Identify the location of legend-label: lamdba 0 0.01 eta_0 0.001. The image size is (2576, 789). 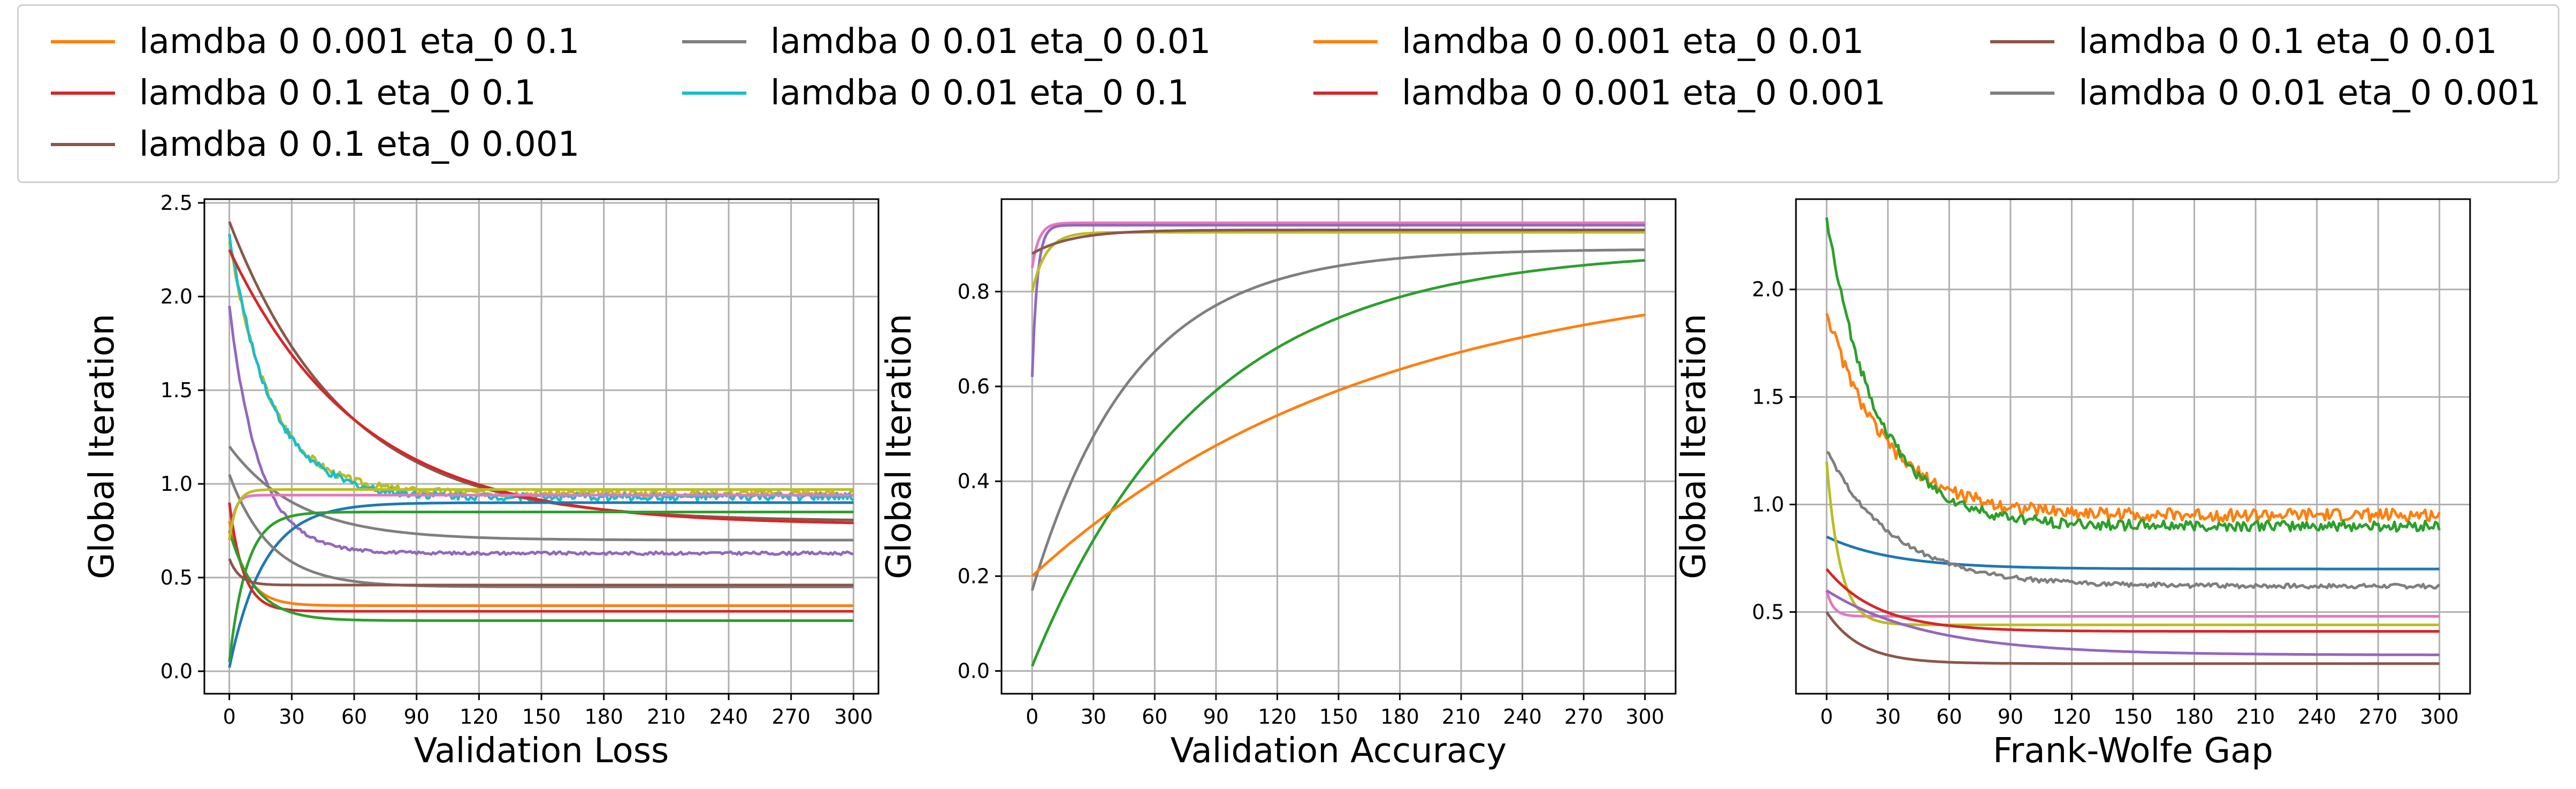
(2309, 93).